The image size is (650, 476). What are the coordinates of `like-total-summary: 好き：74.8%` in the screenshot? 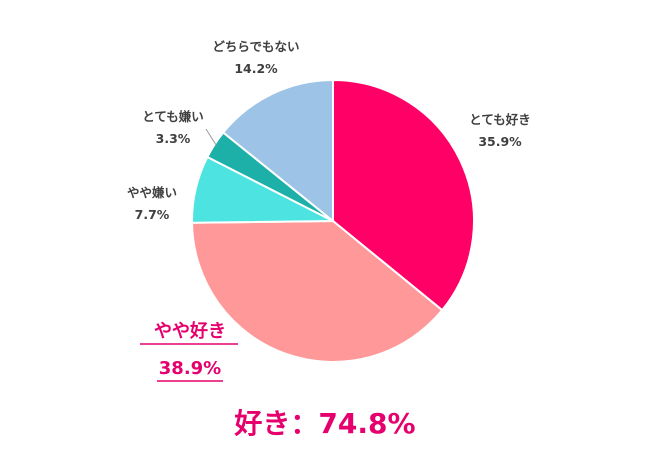 It's located at (325, 423).